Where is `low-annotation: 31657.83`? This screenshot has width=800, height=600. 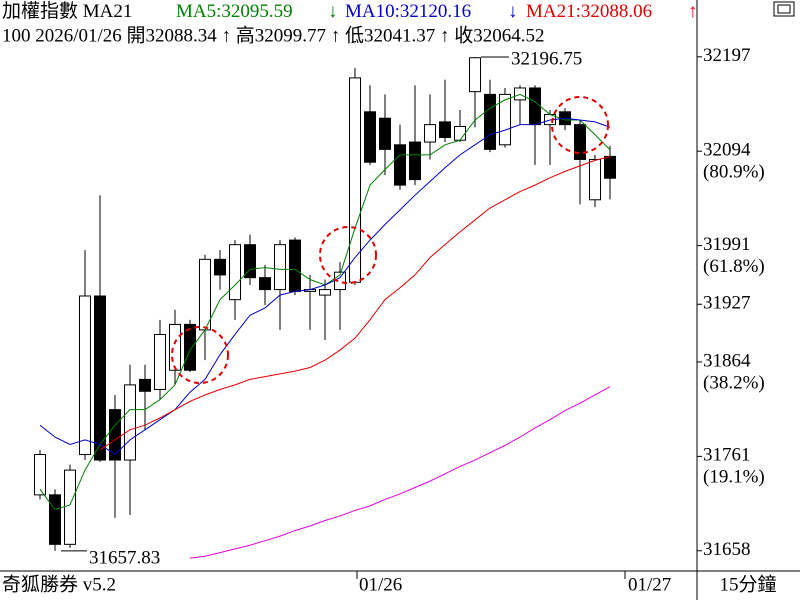 low-annotation: 31657.83 is located at coordinates (124, 557).